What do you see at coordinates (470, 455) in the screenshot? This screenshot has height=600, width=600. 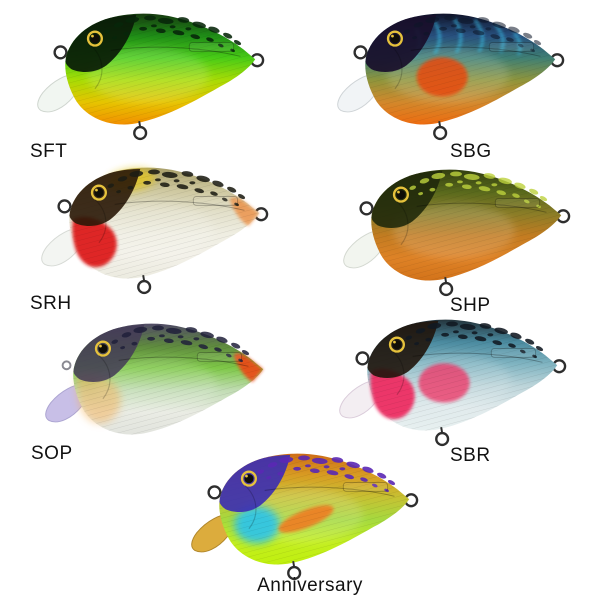 I see `product-label: SBR` at bounding box center [470, 455].